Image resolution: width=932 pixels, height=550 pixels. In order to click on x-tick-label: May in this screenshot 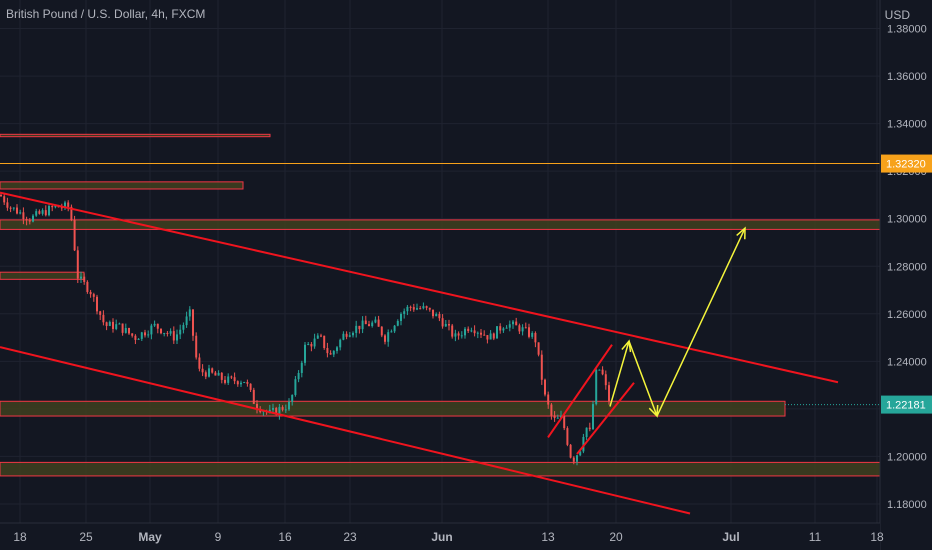, I will do `click(150, 537)`.